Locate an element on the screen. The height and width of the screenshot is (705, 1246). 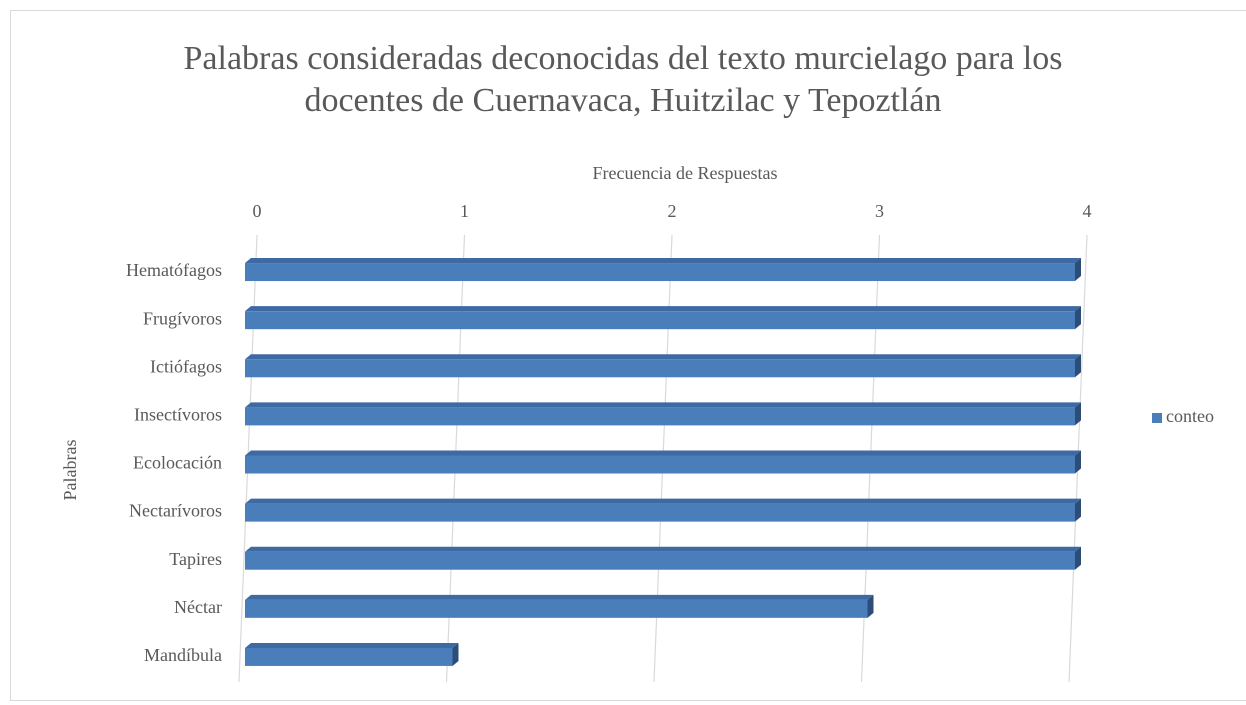
legend-swatch is located at coordinates (1157, 418).